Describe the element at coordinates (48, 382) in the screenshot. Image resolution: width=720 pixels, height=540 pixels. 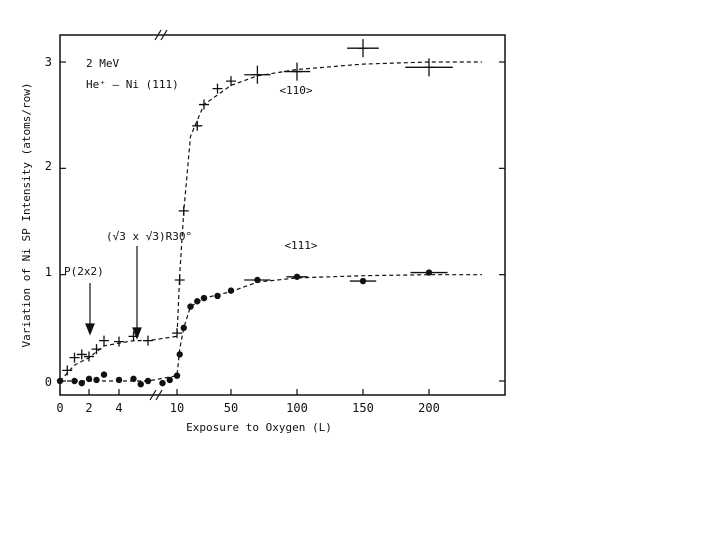
I see `y-tick-label: 0` at that location.